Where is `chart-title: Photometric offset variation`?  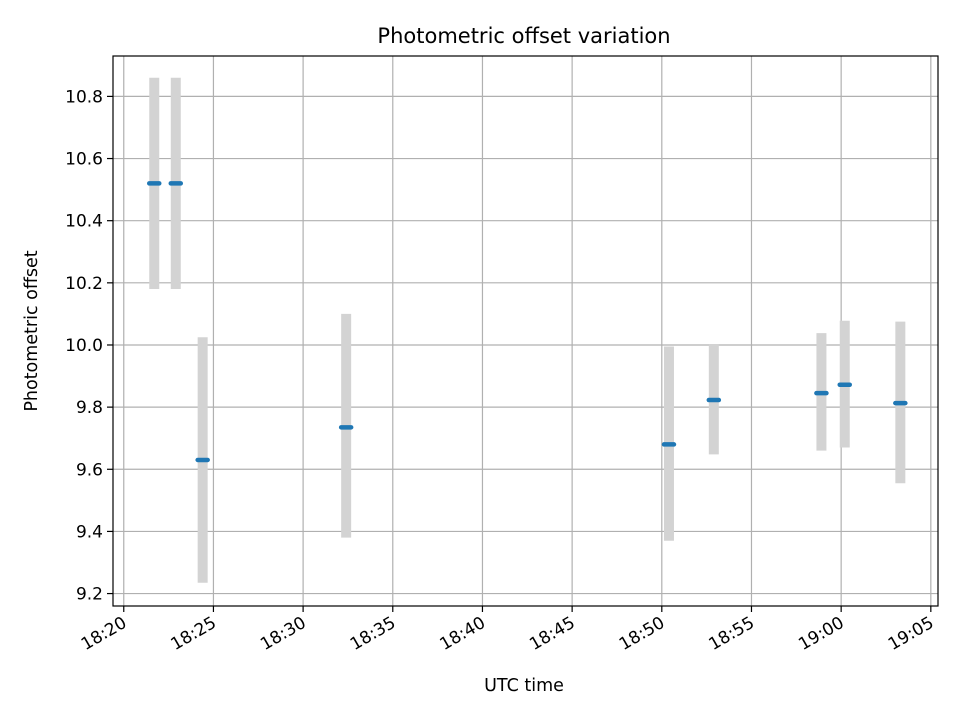 chart-title: Photometric offset variation is located at coordinates (523, 36).